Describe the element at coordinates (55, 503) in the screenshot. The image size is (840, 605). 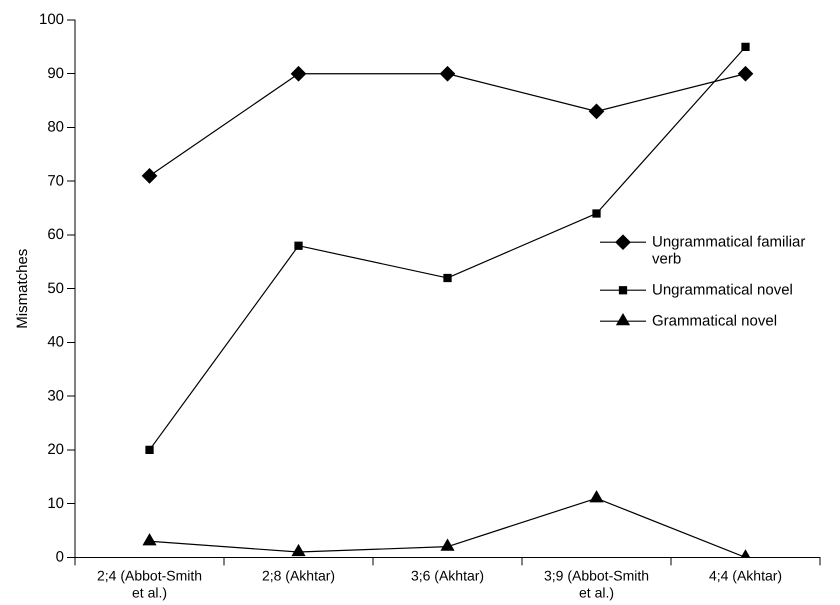
I see `y-tick-label: 10` at that location.